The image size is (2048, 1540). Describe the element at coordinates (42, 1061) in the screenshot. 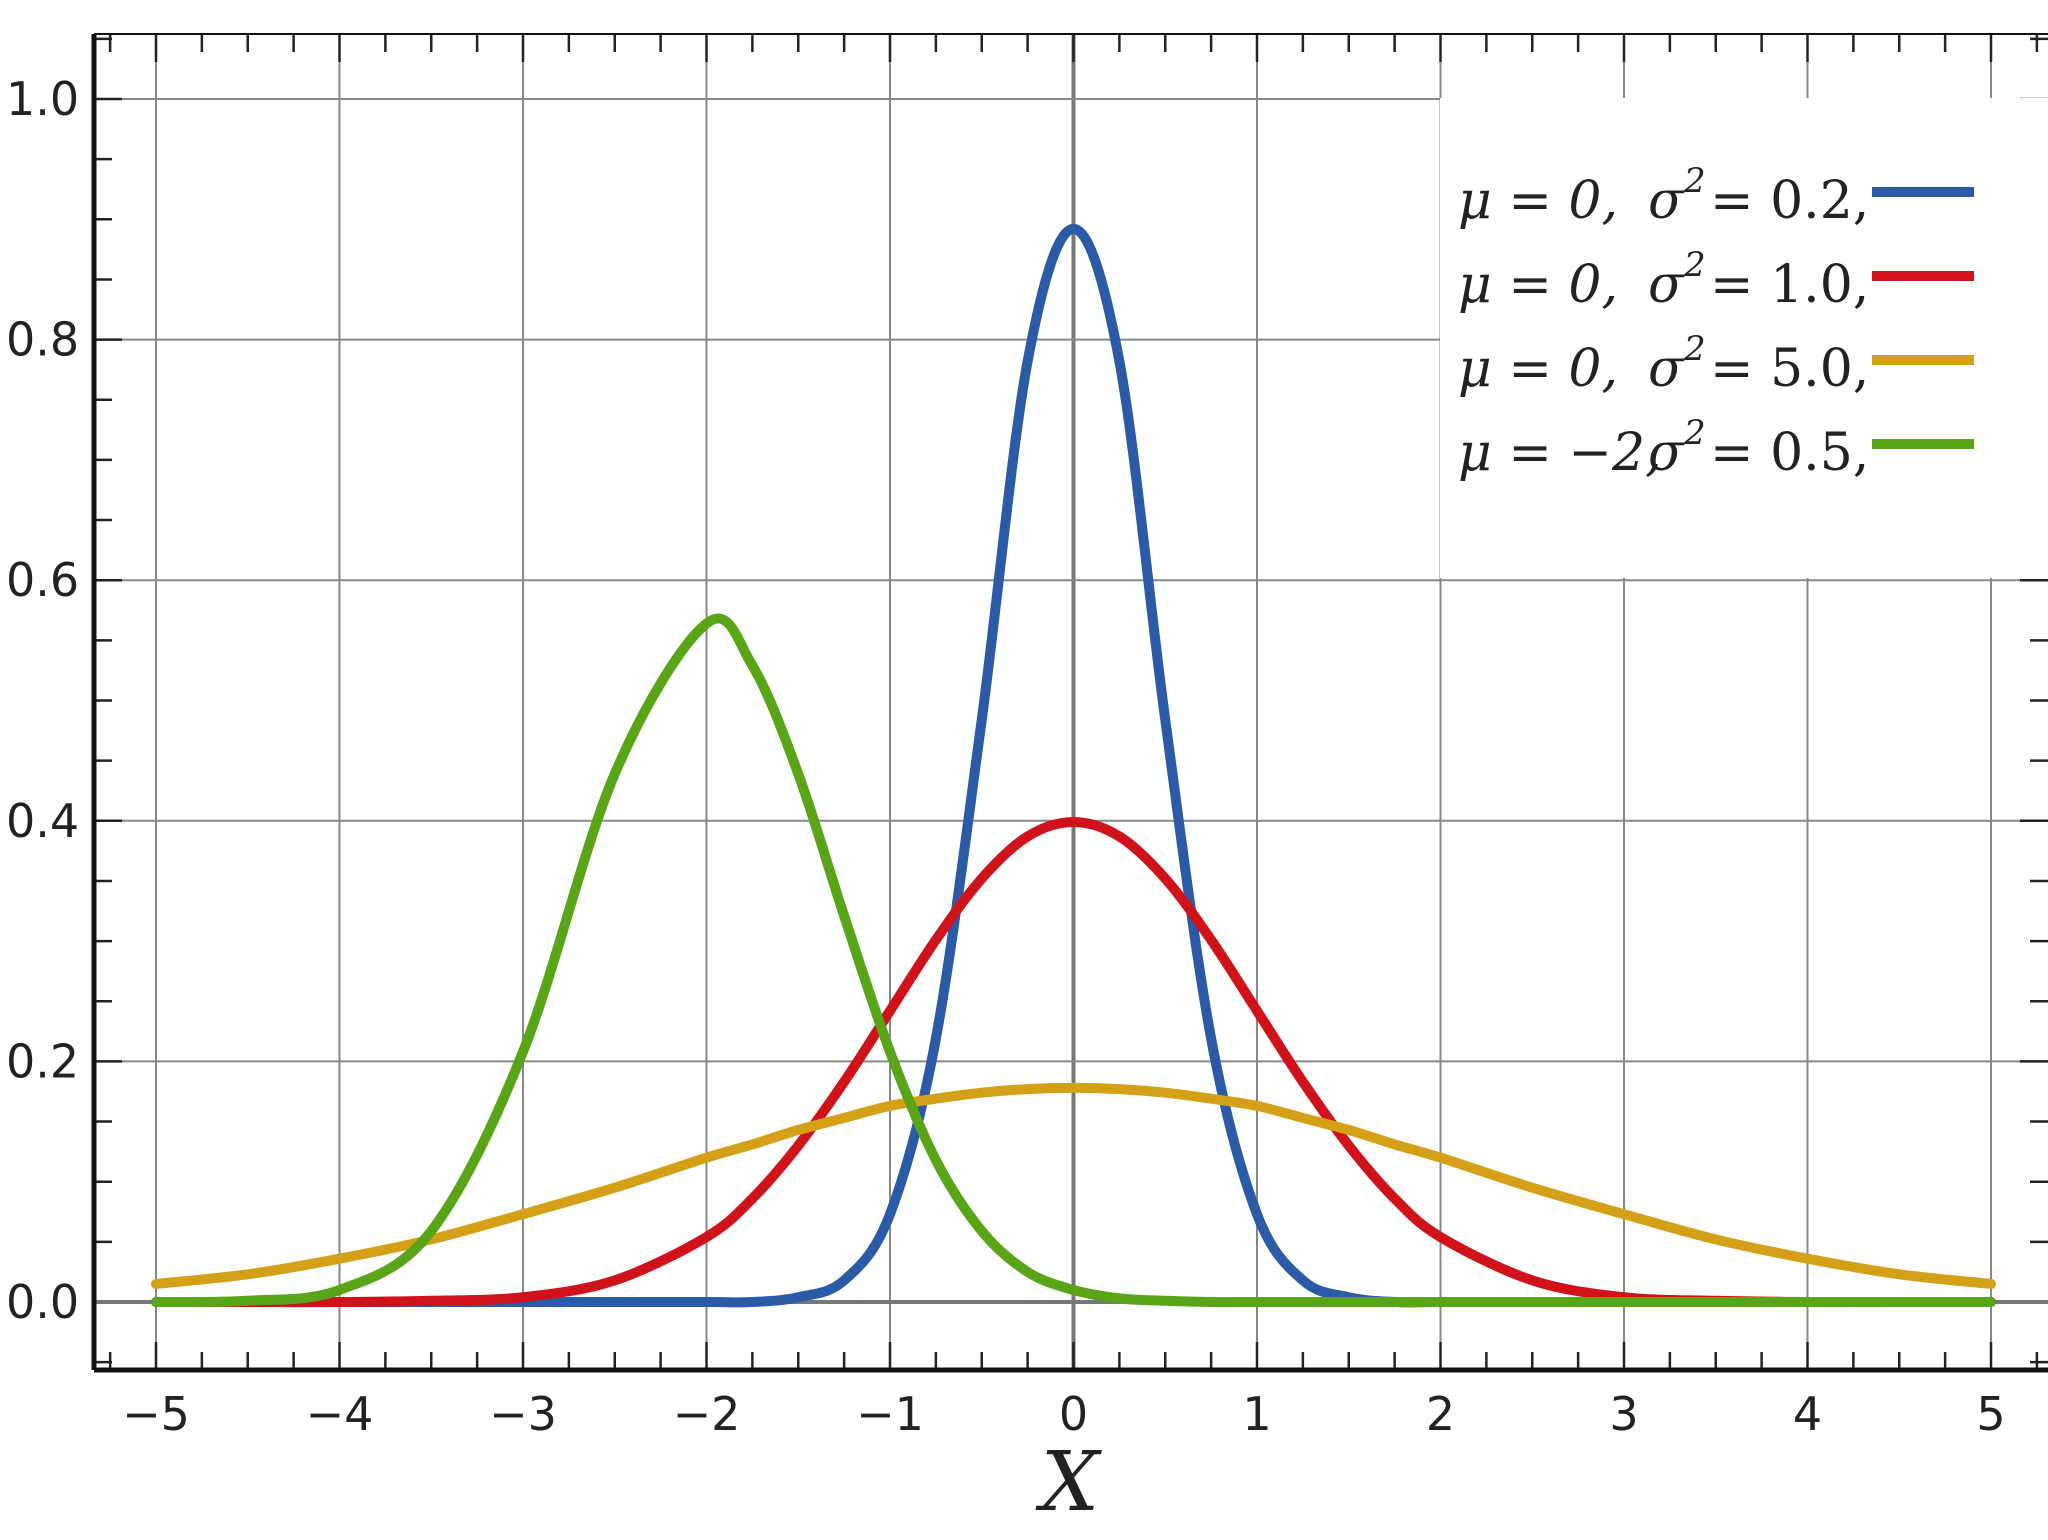

I see `y-tick-label: 0.2` at that location.